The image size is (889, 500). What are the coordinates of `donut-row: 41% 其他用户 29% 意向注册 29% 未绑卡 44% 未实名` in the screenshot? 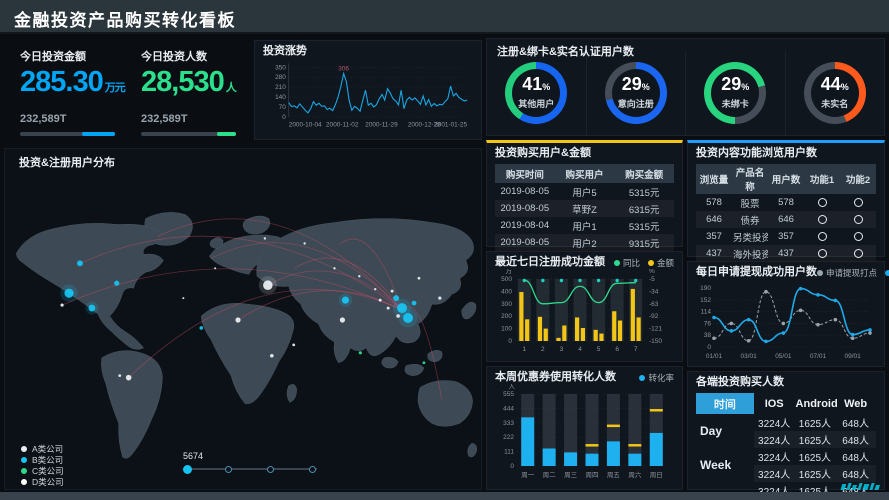 It's located at (685, 87).